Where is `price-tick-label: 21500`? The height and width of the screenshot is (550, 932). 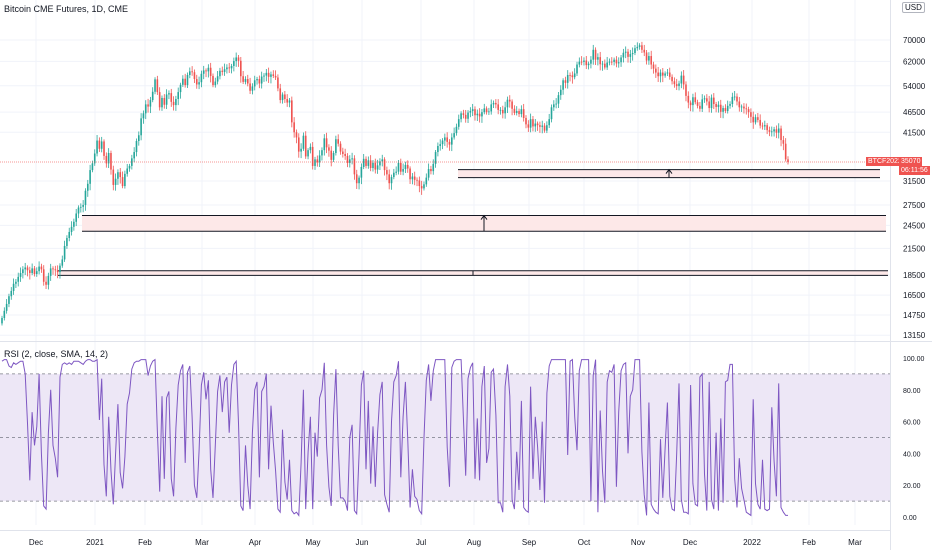
price-tick-label: 21500 is located at coordinates (914, 248).